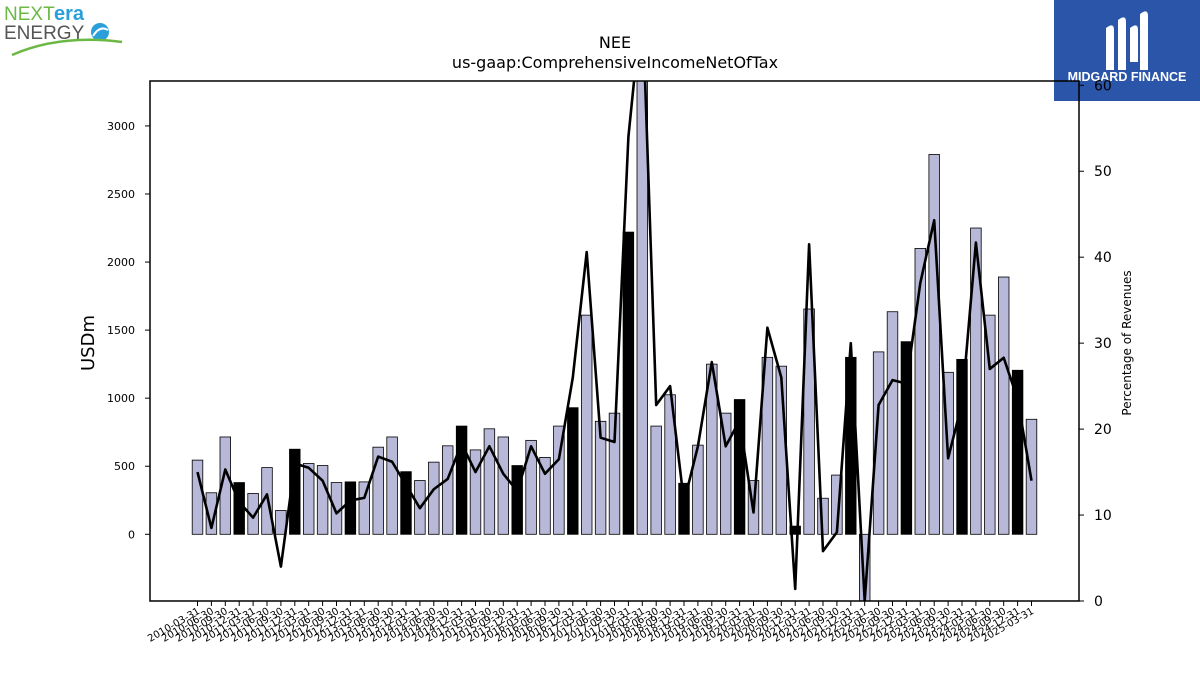 The width and height of the screenshot is (1200, 675). I want to click on y-tick-label-3000: 3000, so click(121, 126).